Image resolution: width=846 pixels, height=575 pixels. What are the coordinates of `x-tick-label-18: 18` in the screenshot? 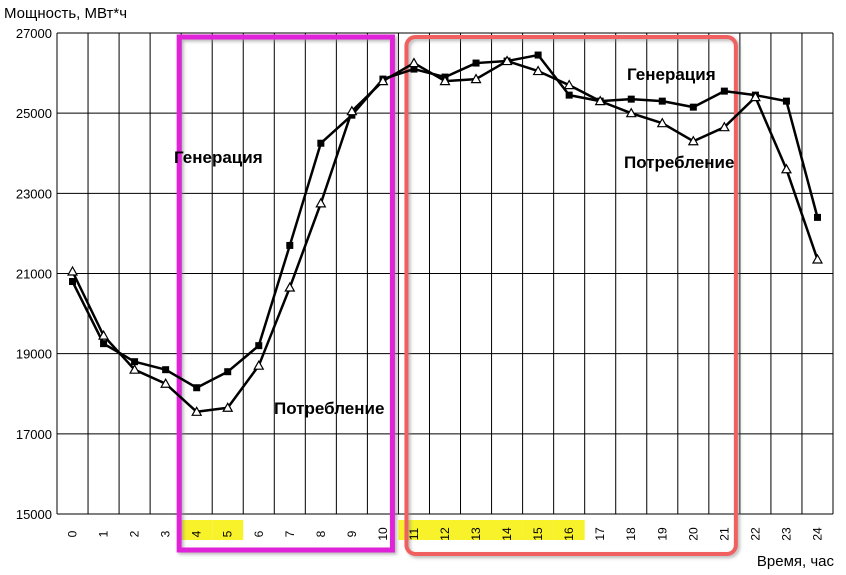 It's located at (631, 534).